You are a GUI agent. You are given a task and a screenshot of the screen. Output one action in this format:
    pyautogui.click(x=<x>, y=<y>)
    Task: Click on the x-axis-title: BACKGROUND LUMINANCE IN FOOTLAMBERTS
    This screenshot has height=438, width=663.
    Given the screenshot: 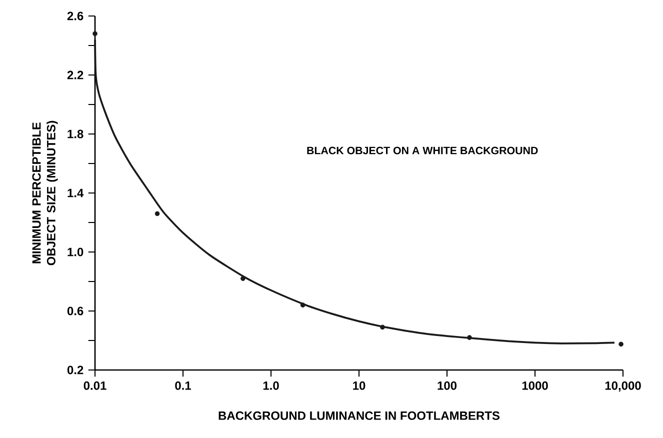 What is the action you would take?
    pyautogui.click(x=359, y=415)
    